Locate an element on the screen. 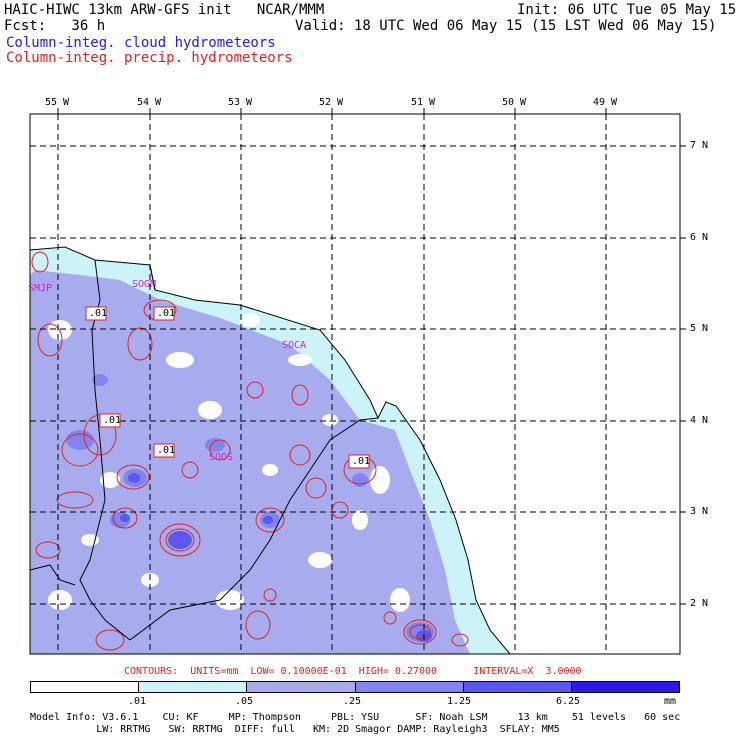 This screenshot has width=740, height=740. lat-label: 3 N is located at coordinates (699, 511).